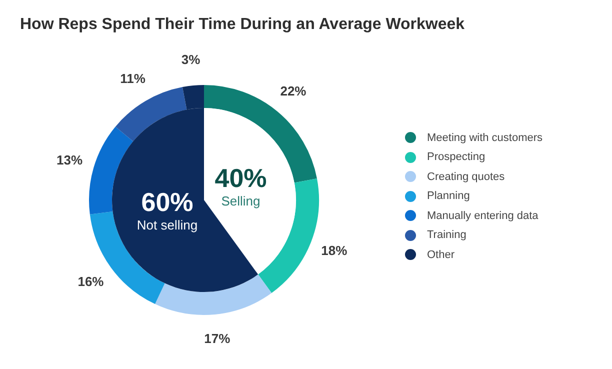  I want to click on data-label: 40%, so click(240, 178).